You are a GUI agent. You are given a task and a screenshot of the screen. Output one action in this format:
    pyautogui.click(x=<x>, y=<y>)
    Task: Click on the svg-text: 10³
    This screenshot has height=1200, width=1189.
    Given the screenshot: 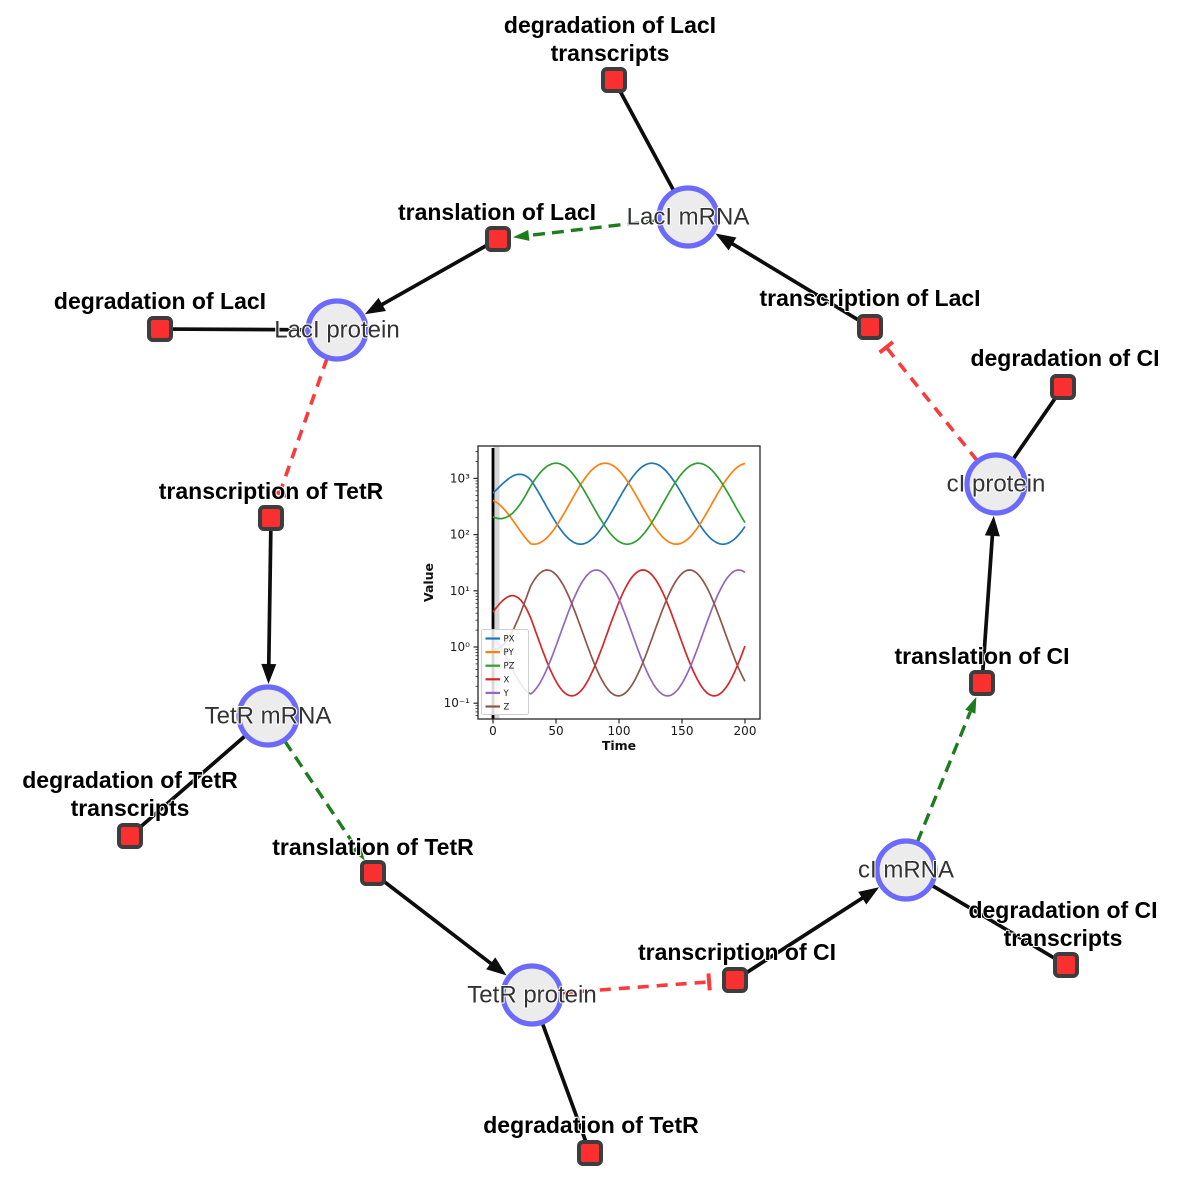 What is the action you would take?
    pyautogui.click(x=460, y=478)
    